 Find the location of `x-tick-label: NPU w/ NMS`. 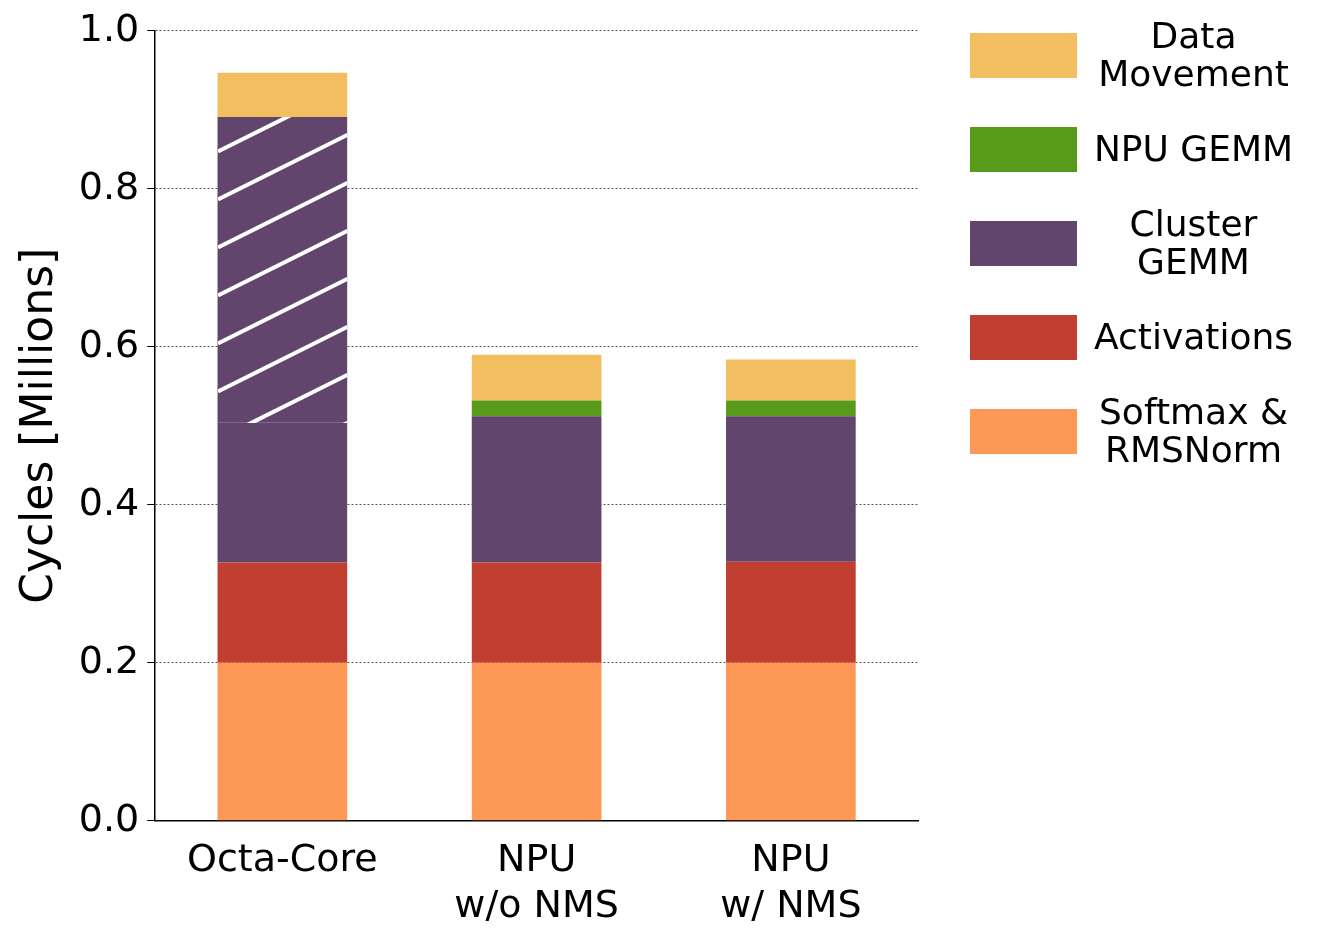

x-tick-label: NPU w/ NMS is located at coordinates (791, 881).